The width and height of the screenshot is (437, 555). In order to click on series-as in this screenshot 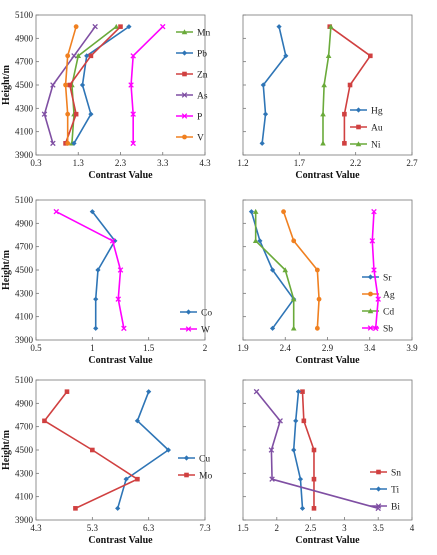, I will do `click(69, 85)`.